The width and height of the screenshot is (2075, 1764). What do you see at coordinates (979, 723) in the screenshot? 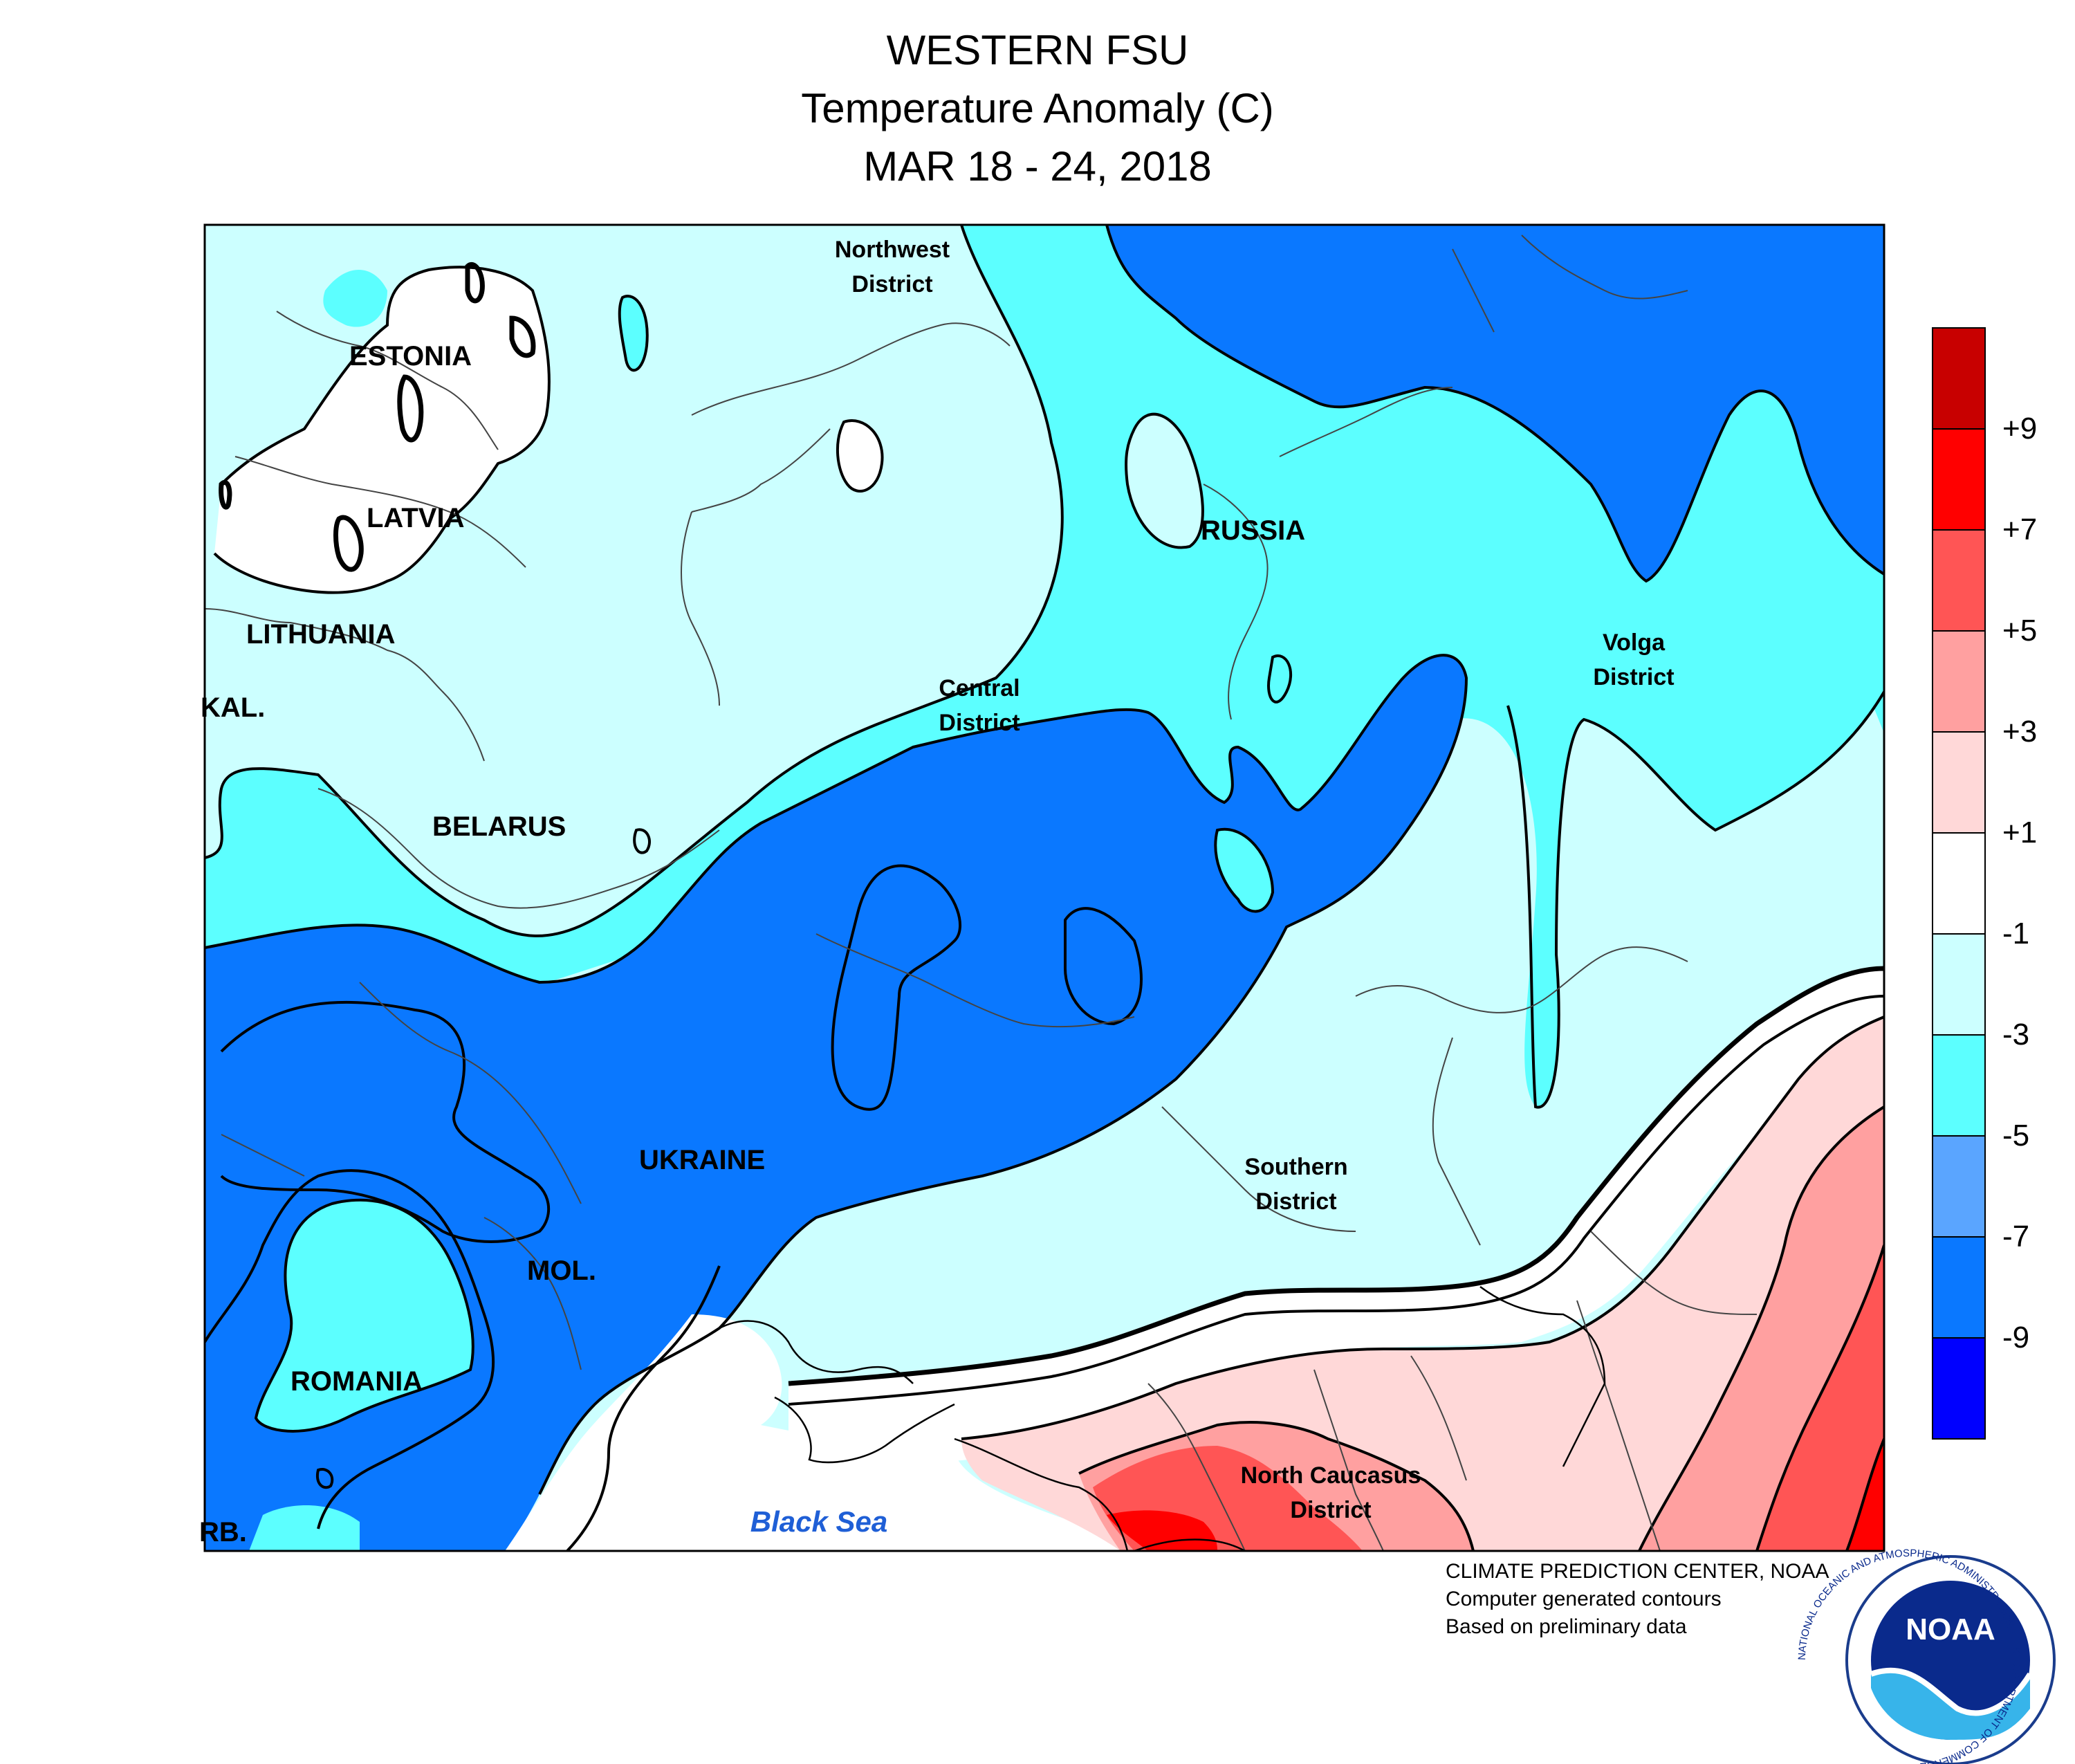
I see `label-central-district-line2: District` at bounding box center [979, 723].